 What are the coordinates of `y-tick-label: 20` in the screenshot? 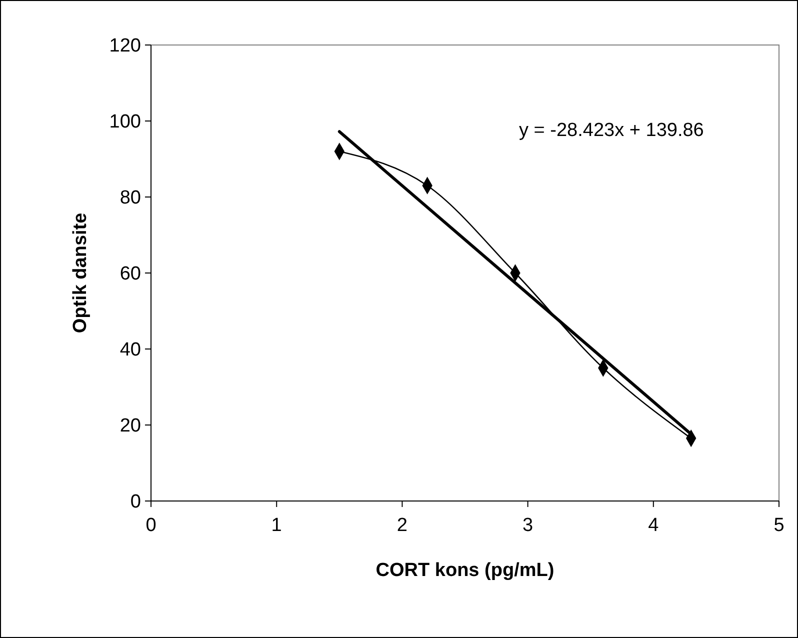 It's located at (130, 426).